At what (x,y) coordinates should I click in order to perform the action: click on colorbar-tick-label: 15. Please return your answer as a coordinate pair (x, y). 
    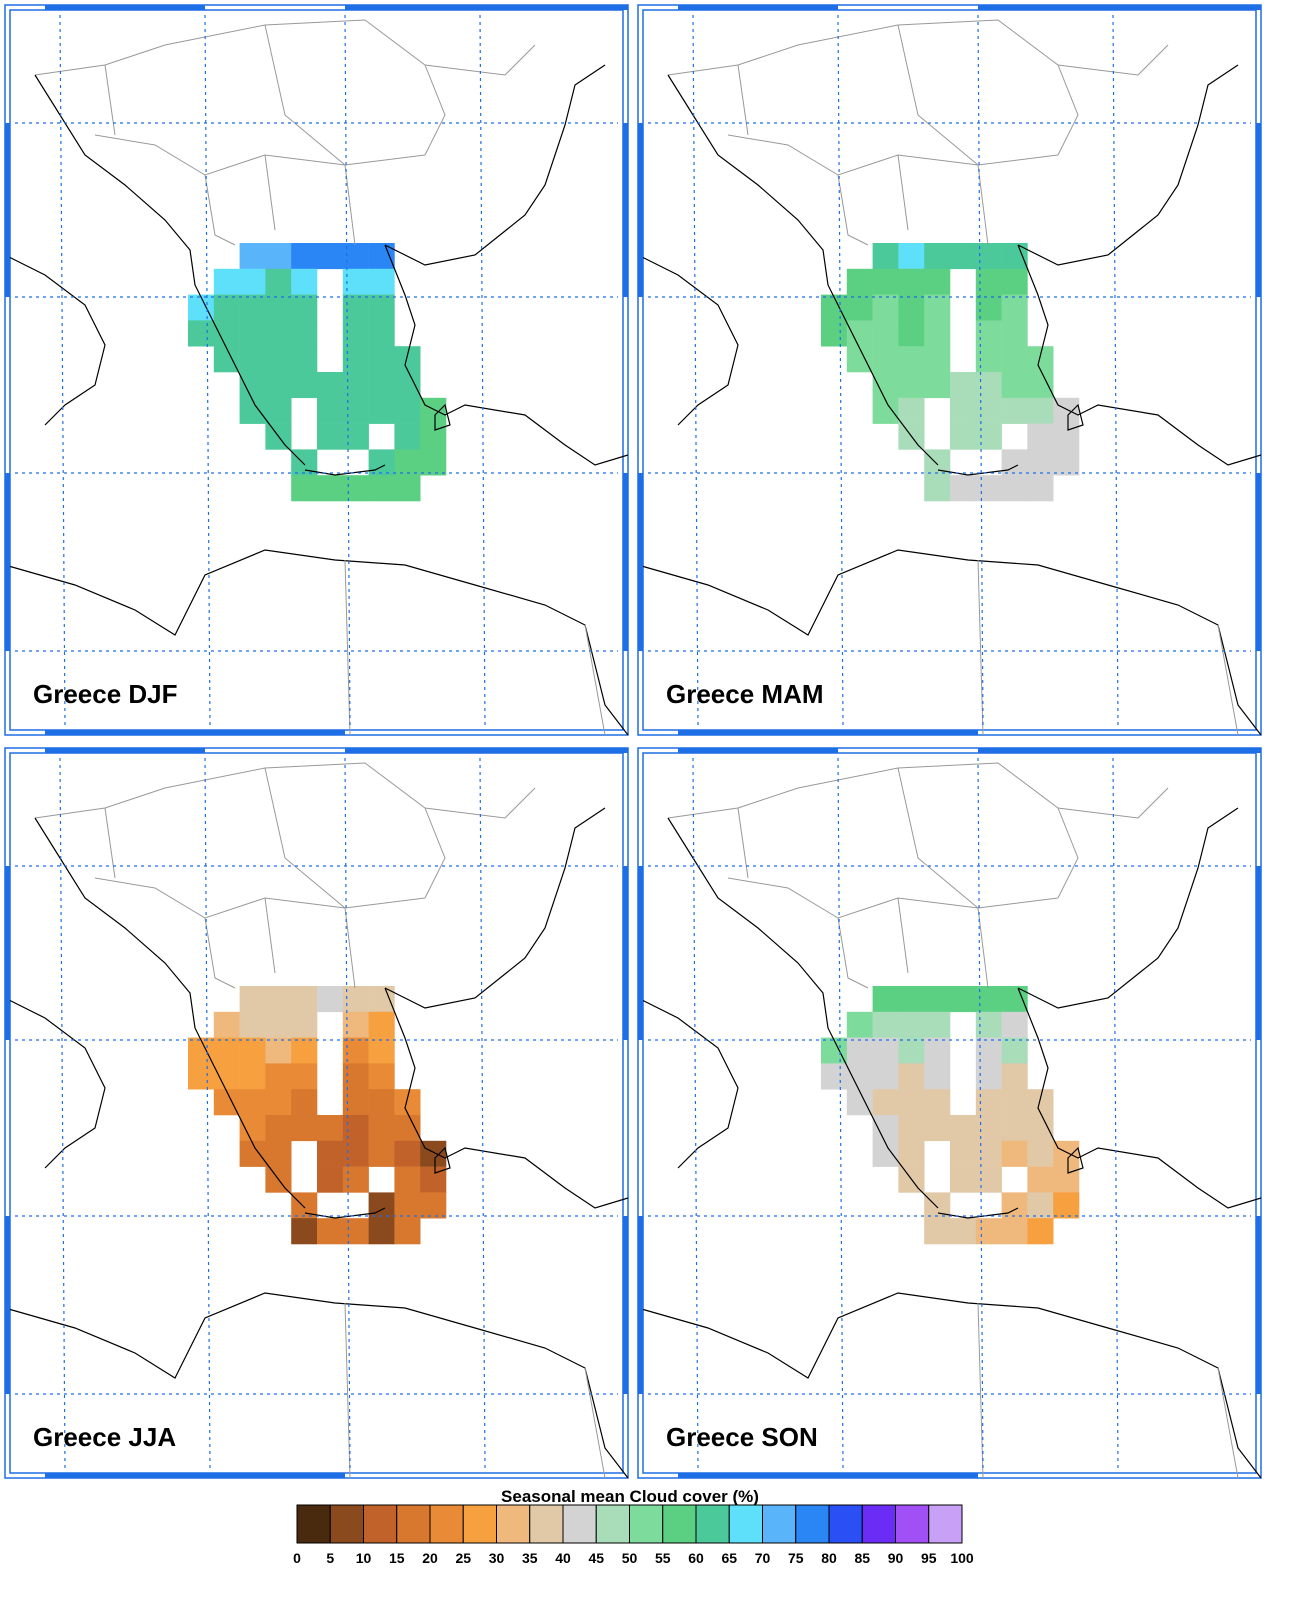
    Looking at the image, I should click on (397, 1558).